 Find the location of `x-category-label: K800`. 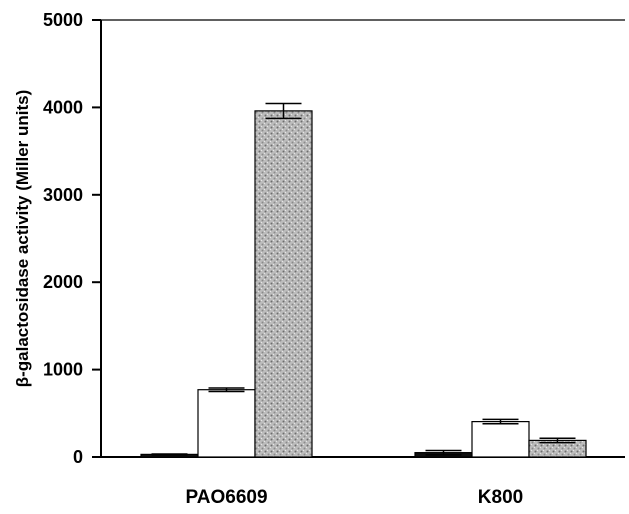

x-category-label: K800 is located at coordinates (500, 497).